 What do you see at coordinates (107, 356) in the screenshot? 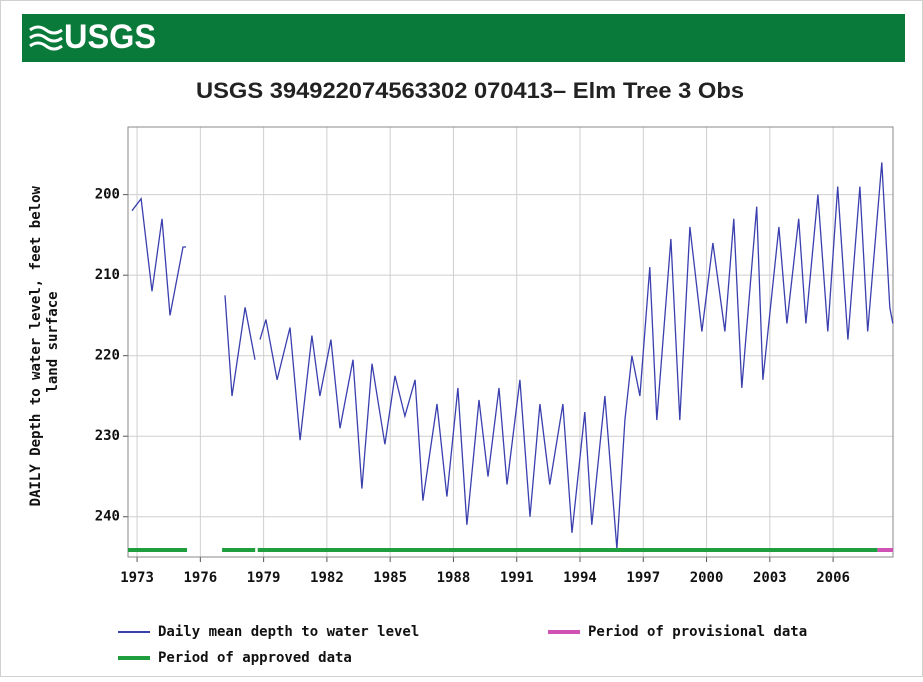
I see `y-tick-label: 220` at bounding box center [107, 356].